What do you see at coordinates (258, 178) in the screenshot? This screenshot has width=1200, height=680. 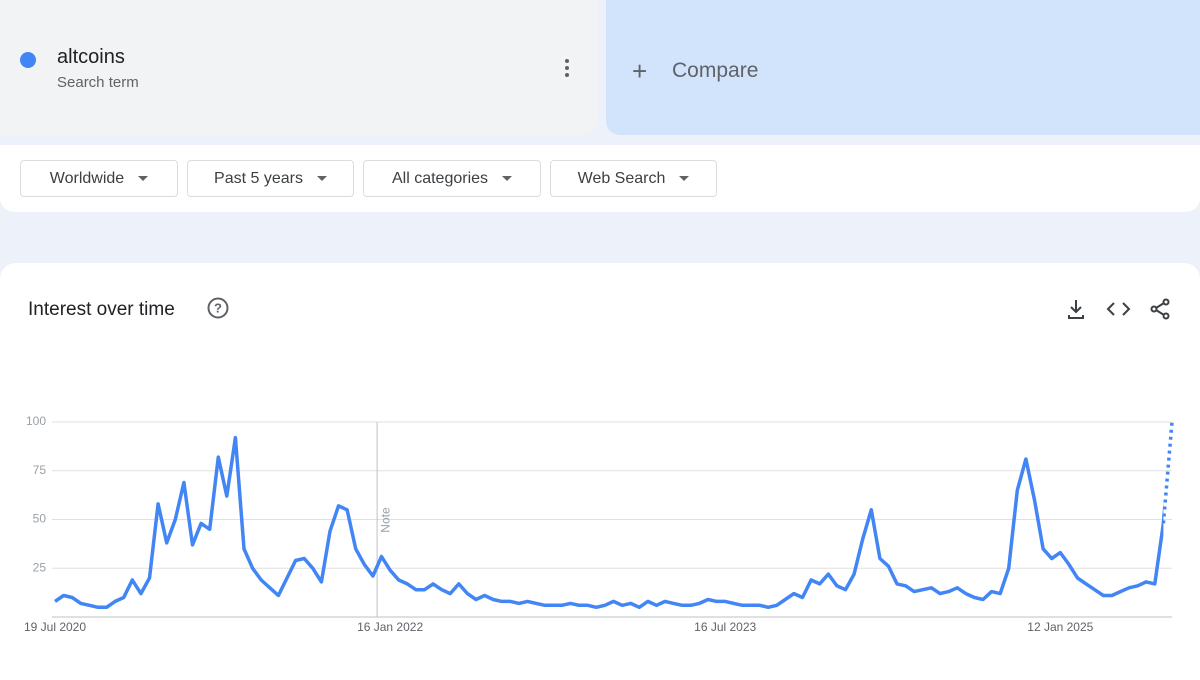 I see `filter-label: Past 5 years` at bounding box center [258, 178].